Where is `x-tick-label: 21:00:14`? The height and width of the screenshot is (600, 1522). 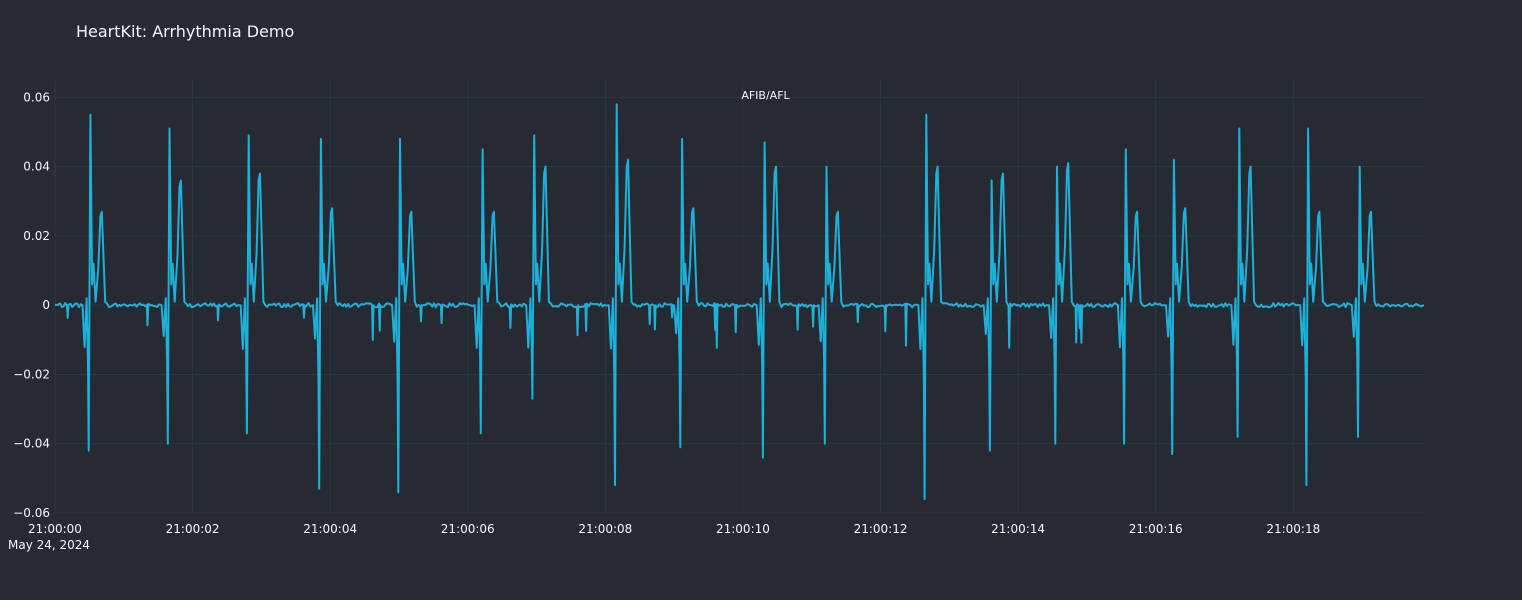
x-tick-label: 21:00:14 is located at coordinates (1018, 529).